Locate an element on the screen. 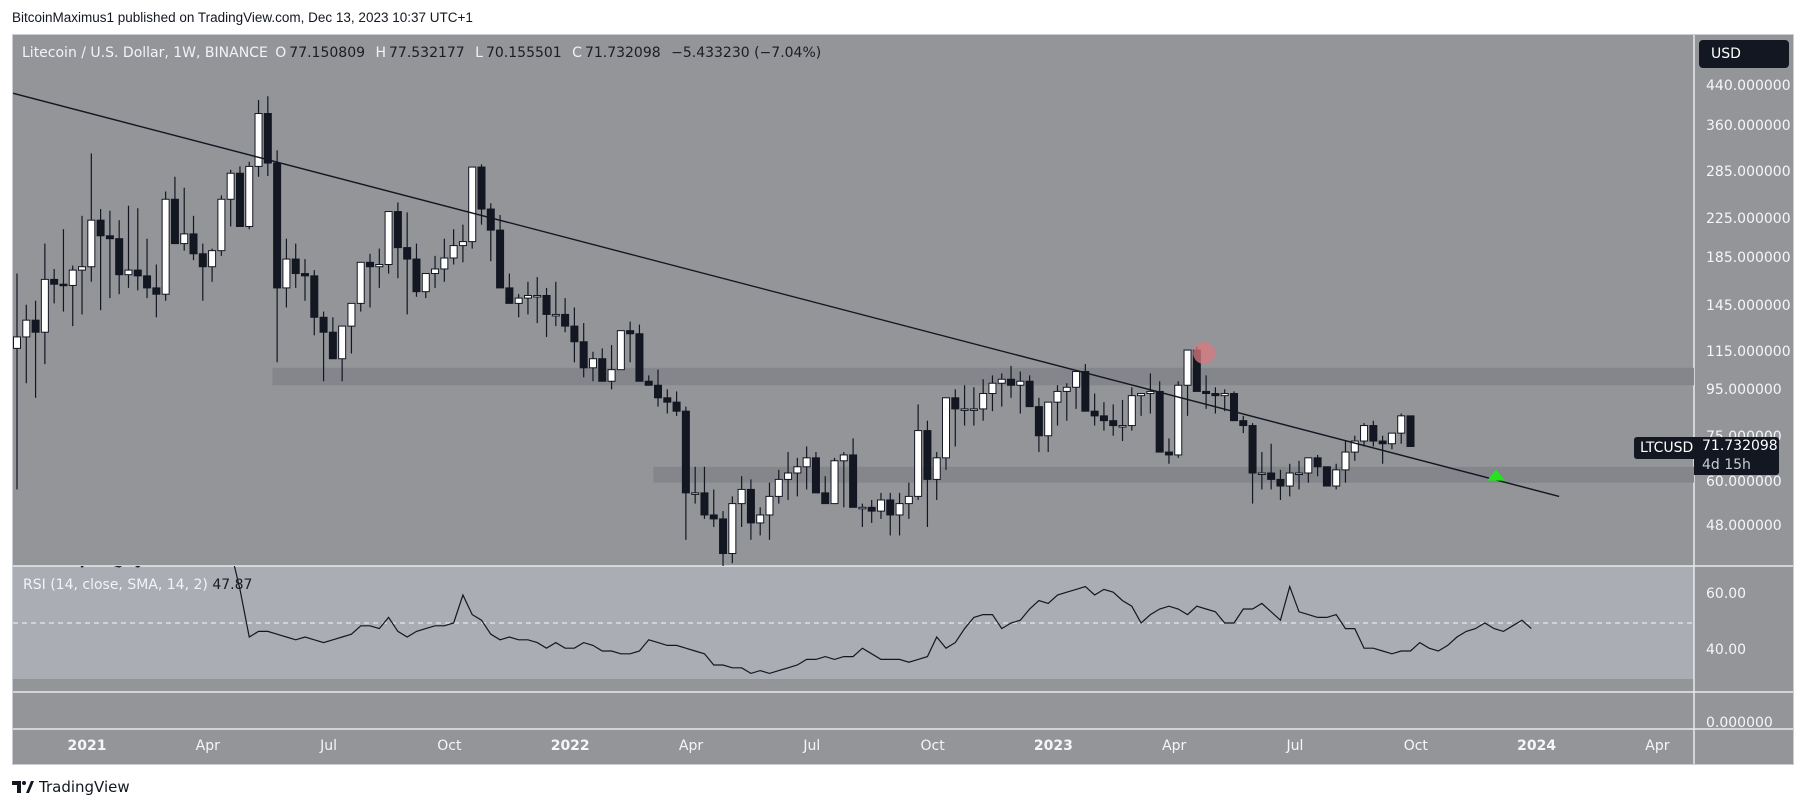  symbol-description: Litecoin / U.S. Dollar, 1W, BINANCE is located at coordinates (145, 53).